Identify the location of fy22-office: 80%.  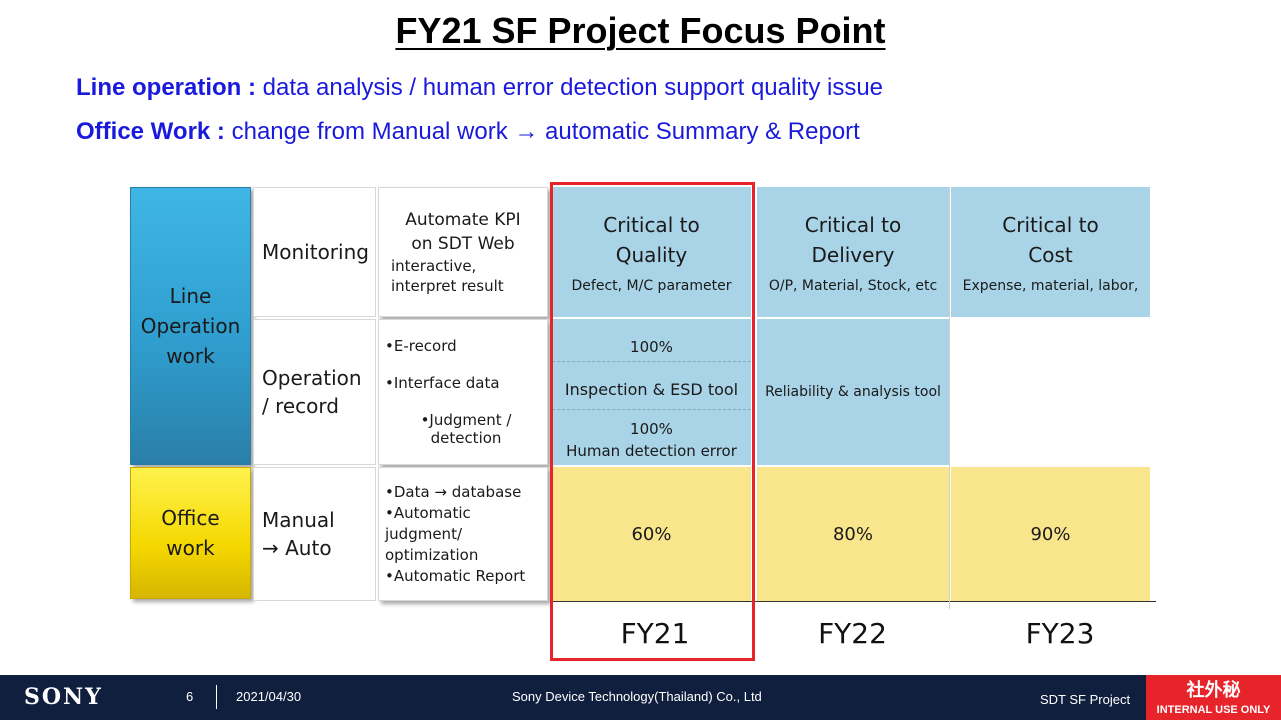
(853, 534).